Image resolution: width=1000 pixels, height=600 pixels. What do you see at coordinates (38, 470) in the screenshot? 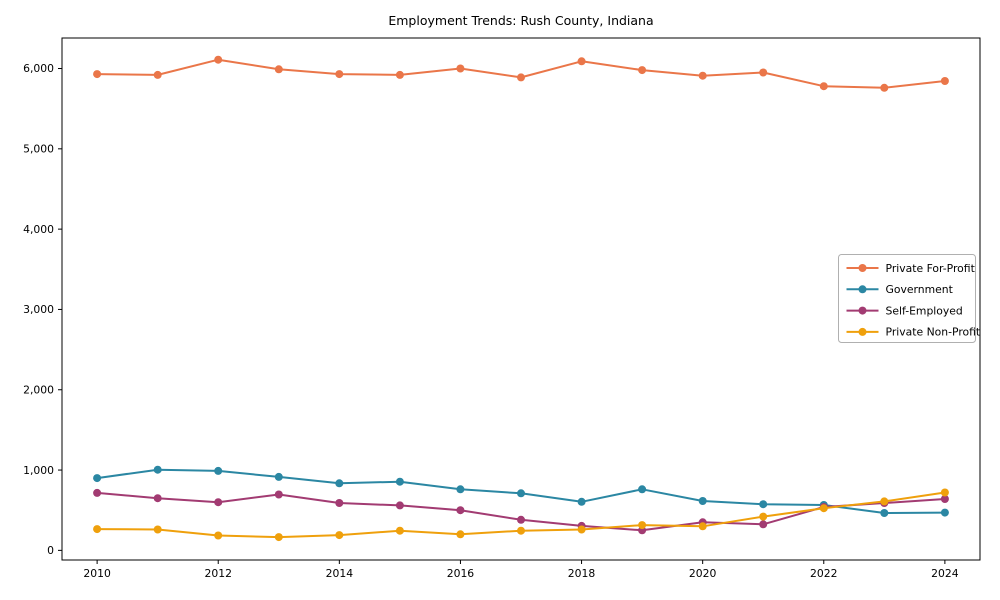
I see `y-tick-label: 1,000` at bounding box center [38, 470].